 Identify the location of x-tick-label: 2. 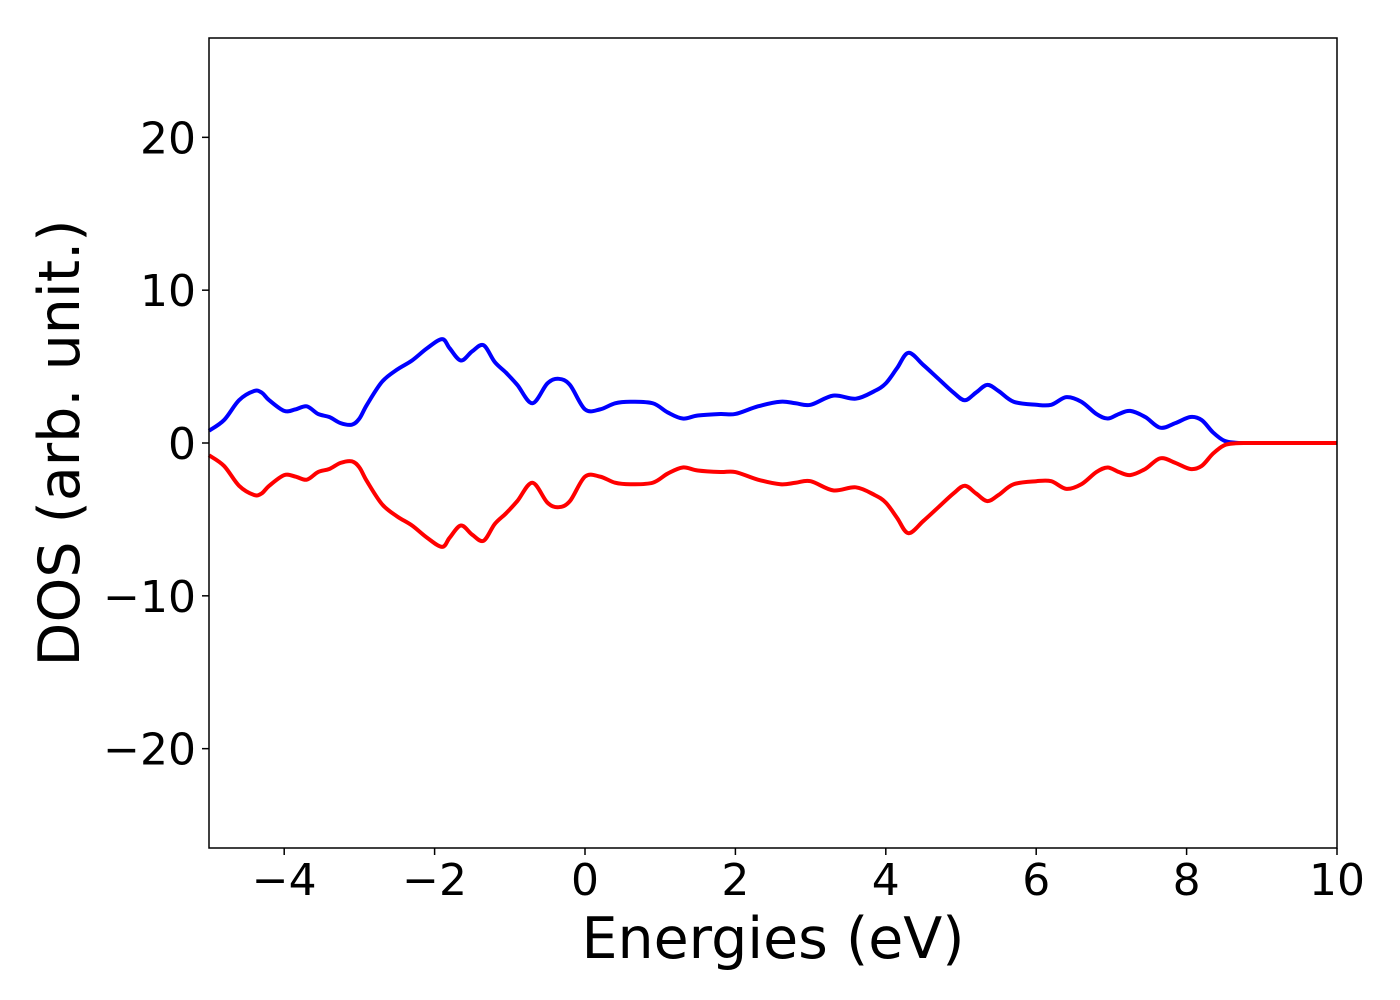
(735, 880).